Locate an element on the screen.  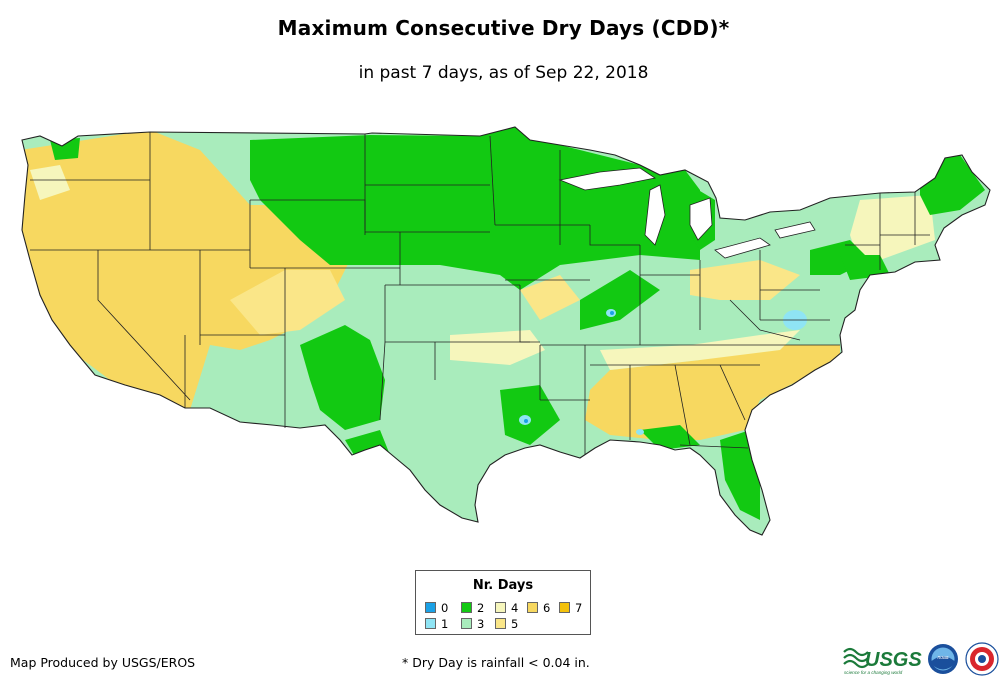
legend-label-3: 3 is located at coordinates (481, 624).